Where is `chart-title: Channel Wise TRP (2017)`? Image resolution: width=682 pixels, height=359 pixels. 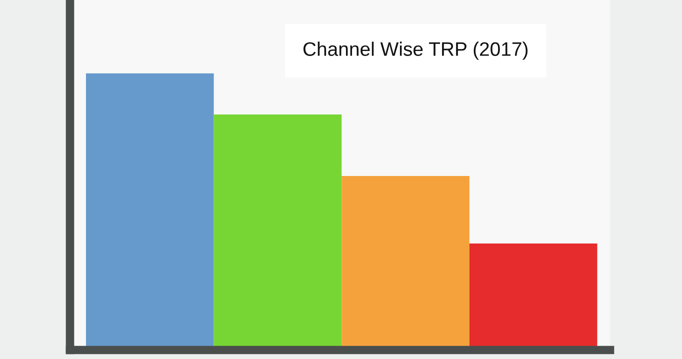 chart-title: Channel Wise TRP (2017) is located at coordinates (415, 51).